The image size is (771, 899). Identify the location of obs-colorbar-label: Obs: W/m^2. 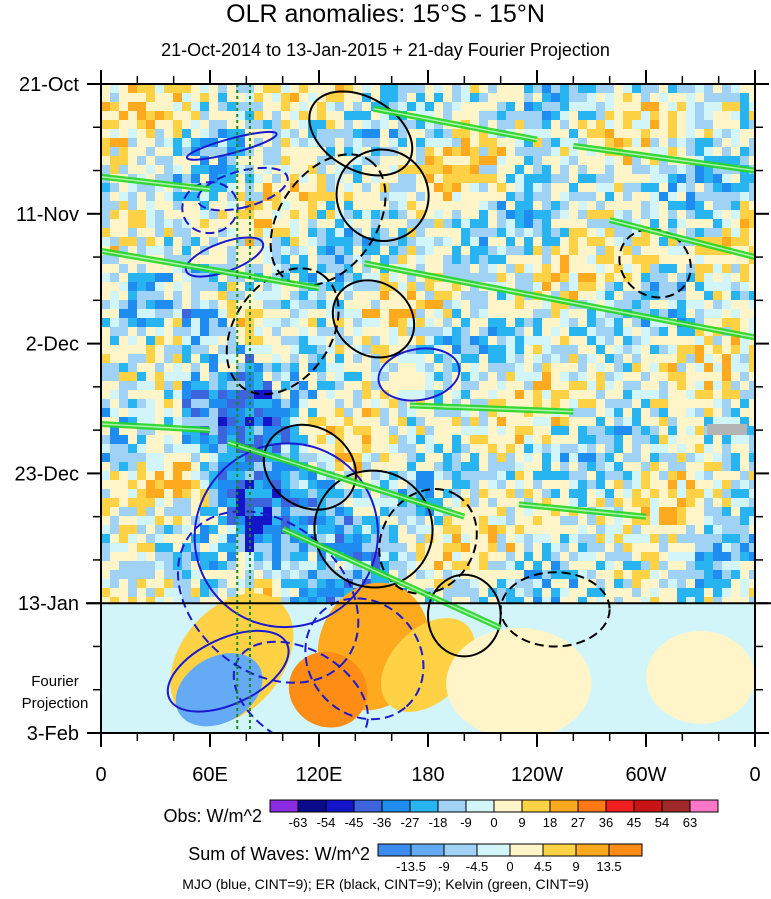
(213, 816).